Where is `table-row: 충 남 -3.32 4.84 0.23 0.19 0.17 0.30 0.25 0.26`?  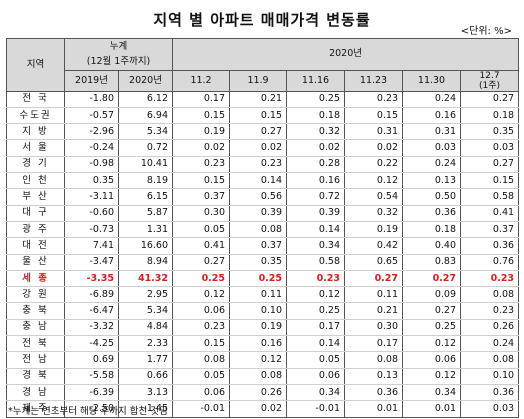 table-row: 충 남 -3.32 4.84 0.23 0.19 0.17 0.30 0.25 0.26 is located at coordinates (263, 328).